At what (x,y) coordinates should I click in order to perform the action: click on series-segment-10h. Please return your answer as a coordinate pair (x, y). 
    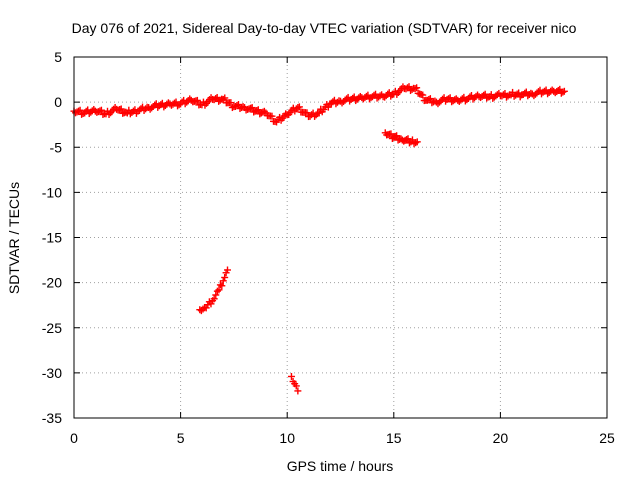
    Looking at the image, I should click on (294, 383).